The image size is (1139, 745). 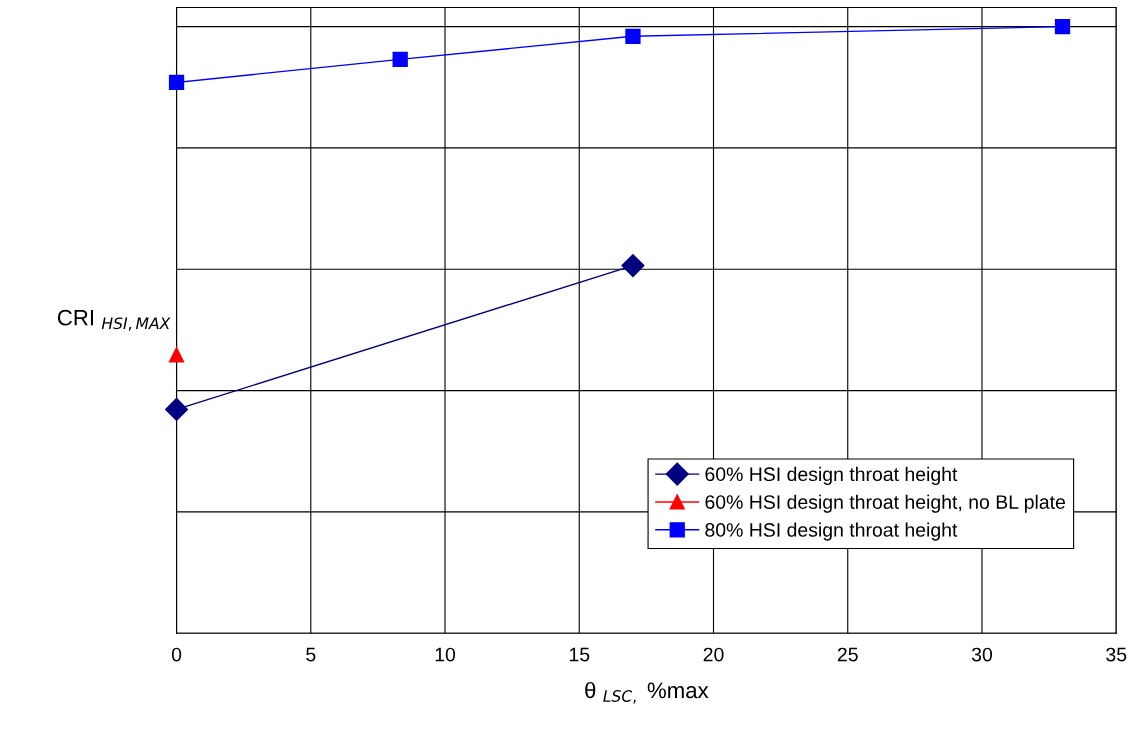 What do you see at coordinates (311, 654) in the screenshot?
I see `x-tick-label: 5` at bounding box center [311, 654].